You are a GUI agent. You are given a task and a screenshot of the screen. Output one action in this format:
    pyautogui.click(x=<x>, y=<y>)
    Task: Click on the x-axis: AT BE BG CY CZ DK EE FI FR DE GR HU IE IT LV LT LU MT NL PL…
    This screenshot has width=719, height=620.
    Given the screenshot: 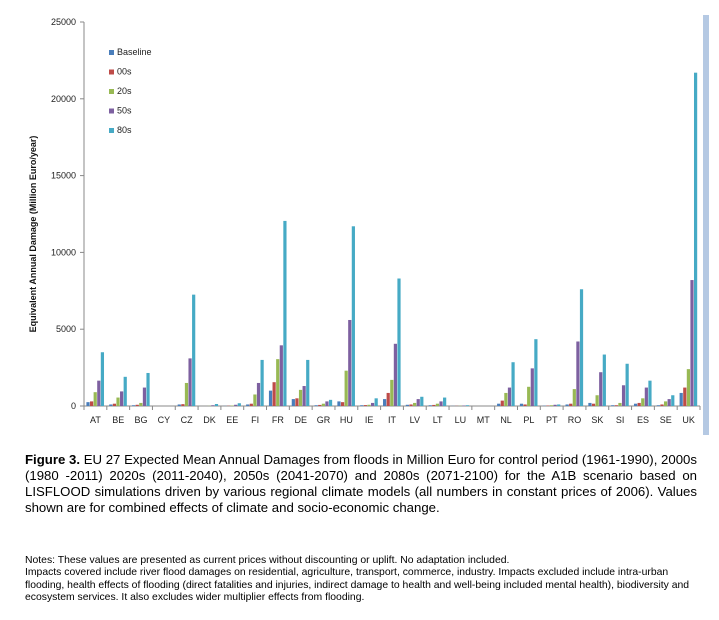 What is the action you would take?
    pyautogui.click(x=392, y=415)
    